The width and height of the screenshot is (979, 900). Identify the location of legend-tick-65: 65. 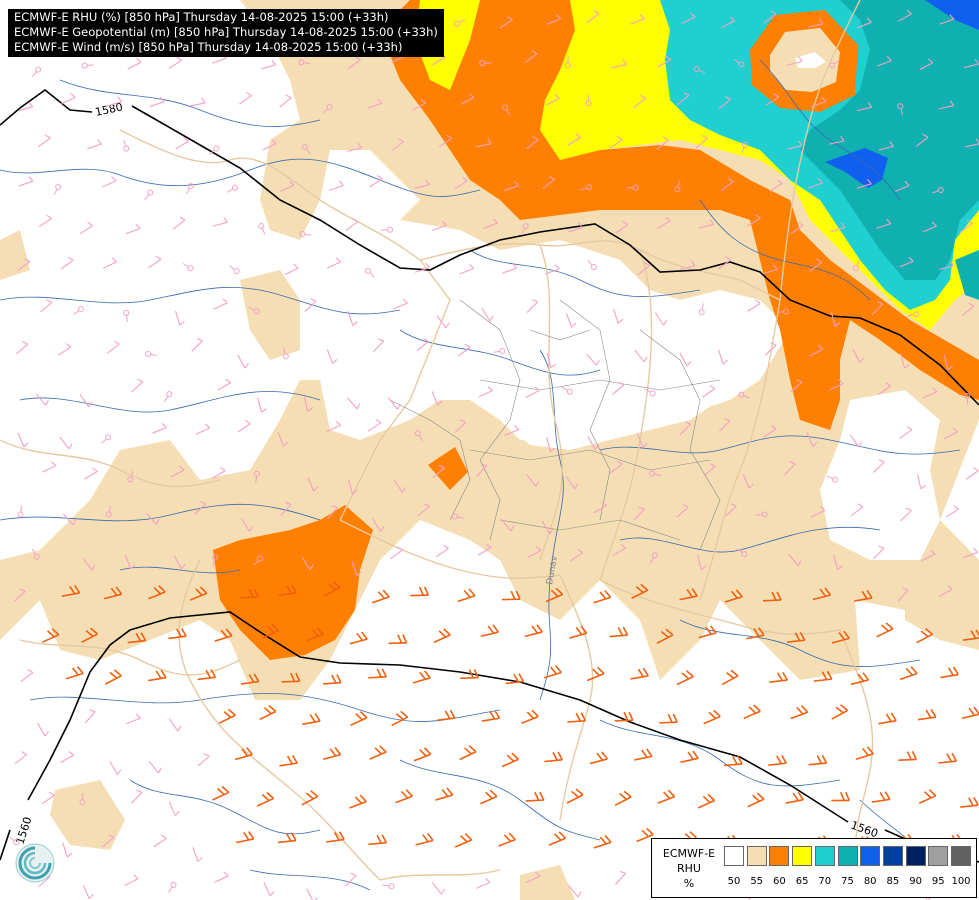
(802, 881).